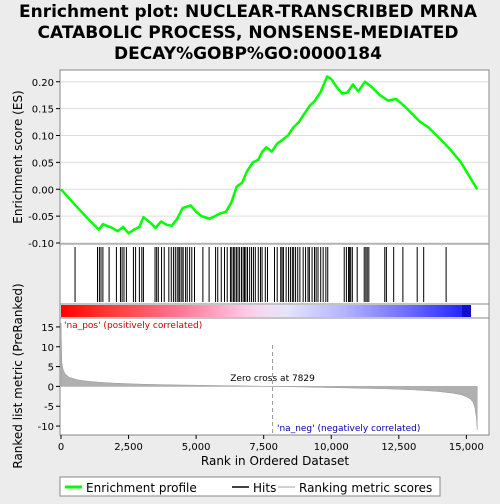 The height and width of the screenshot is (504, 500). What do you see at coordinates (43, 83) in the screenshot?
I see `es-y-tick-label: 0.20` at bounding box center [43, 83].